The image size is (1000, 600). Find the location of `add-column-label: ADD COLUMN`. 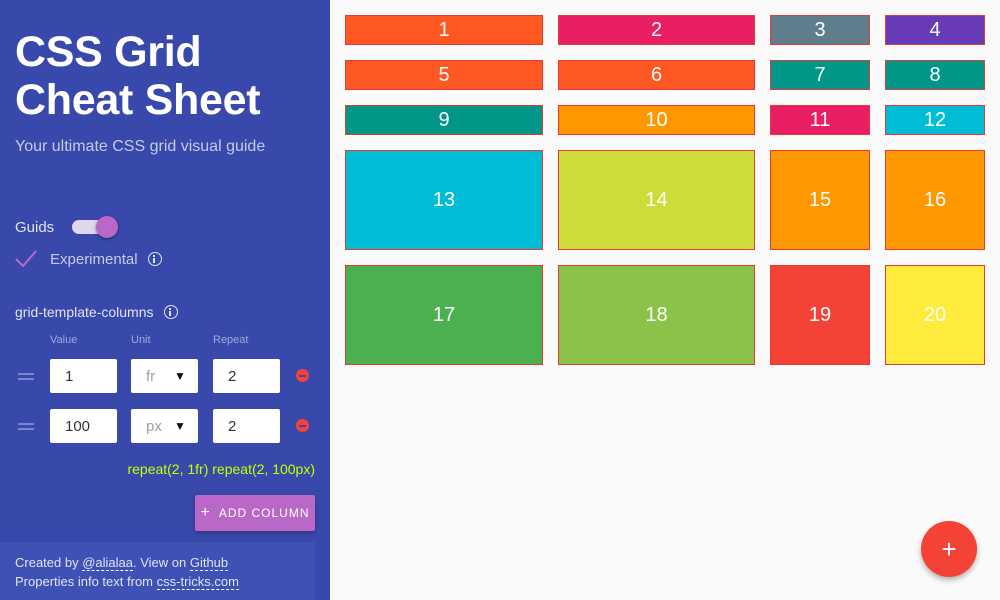

add-column-label: ADD COLUMN is located at coordinates (264, 513).